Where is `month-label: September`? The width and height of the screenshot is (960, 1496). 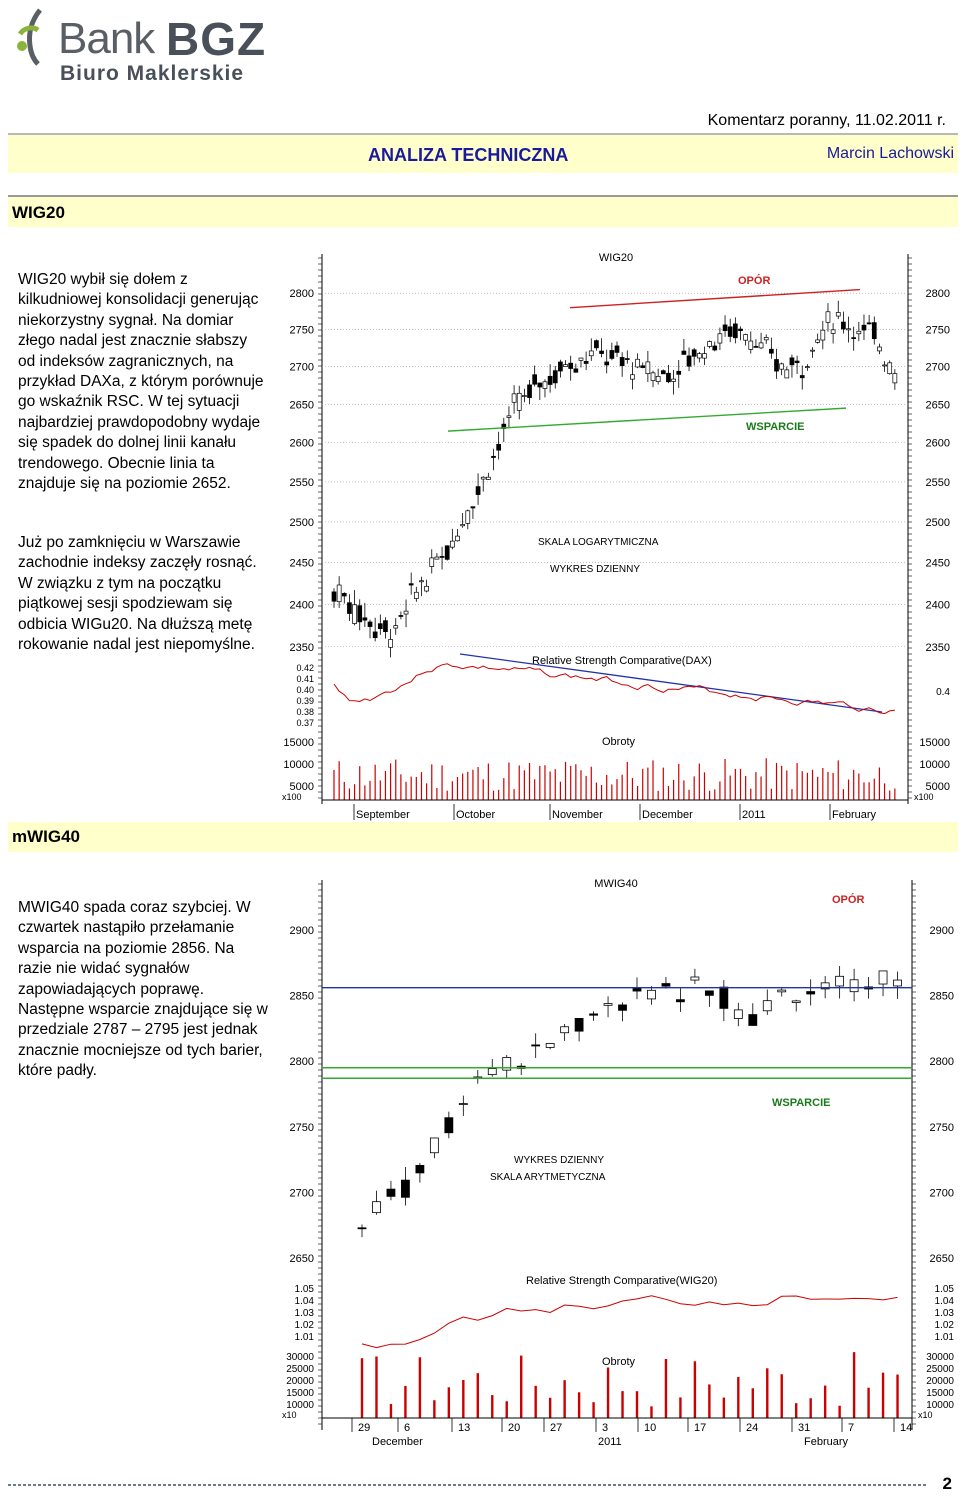 month-label: September is located at coordinates (383, 815).